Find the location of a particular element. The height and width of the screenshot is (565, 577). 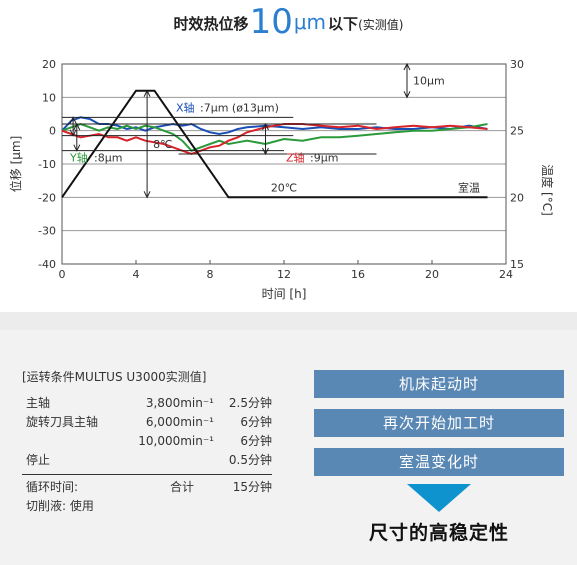

temp-rise-label: 8℃ is located at coordinates (162, 144).